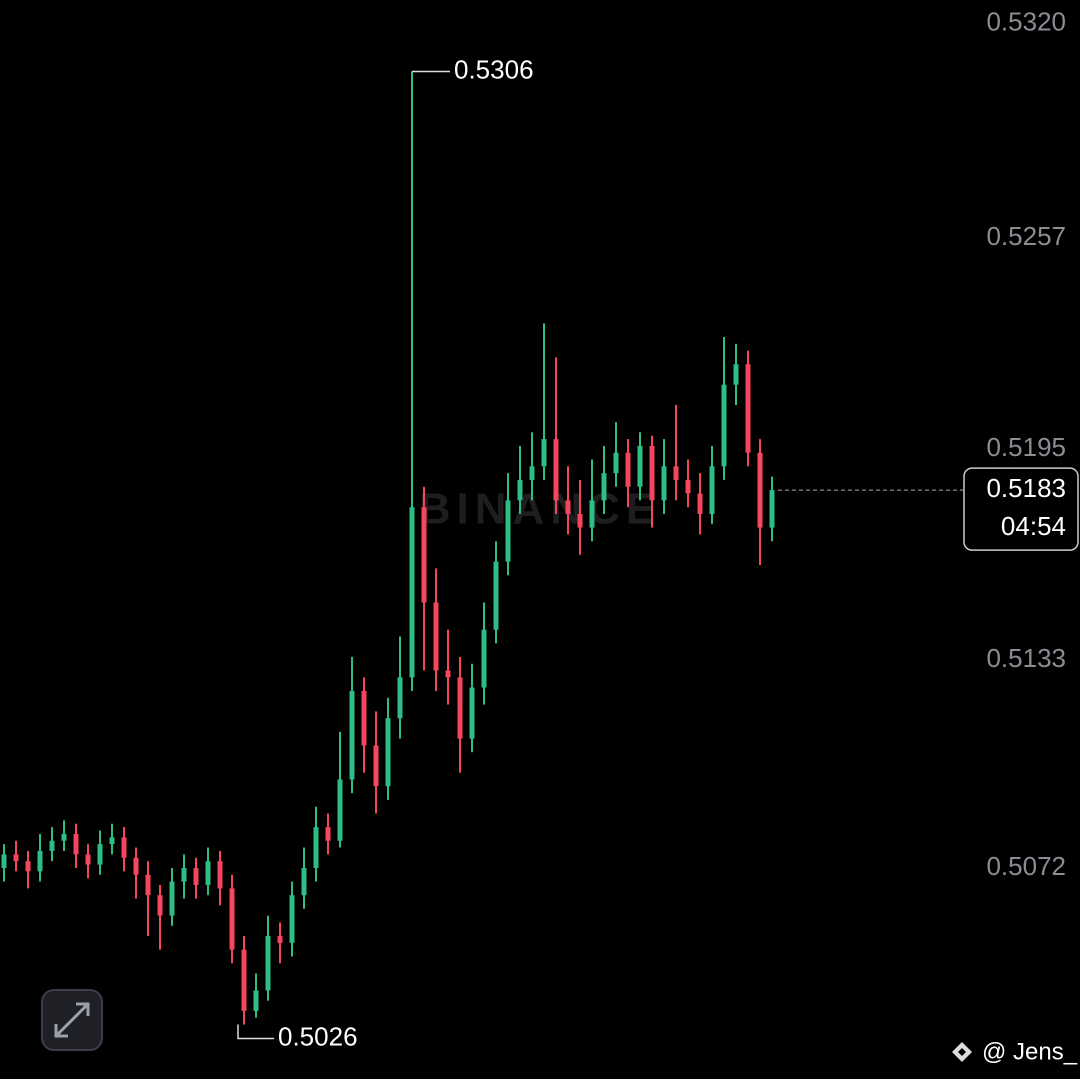 This screenshot has height=1079, width=1080. I want to click on expand-icon, so click(72, 1020).